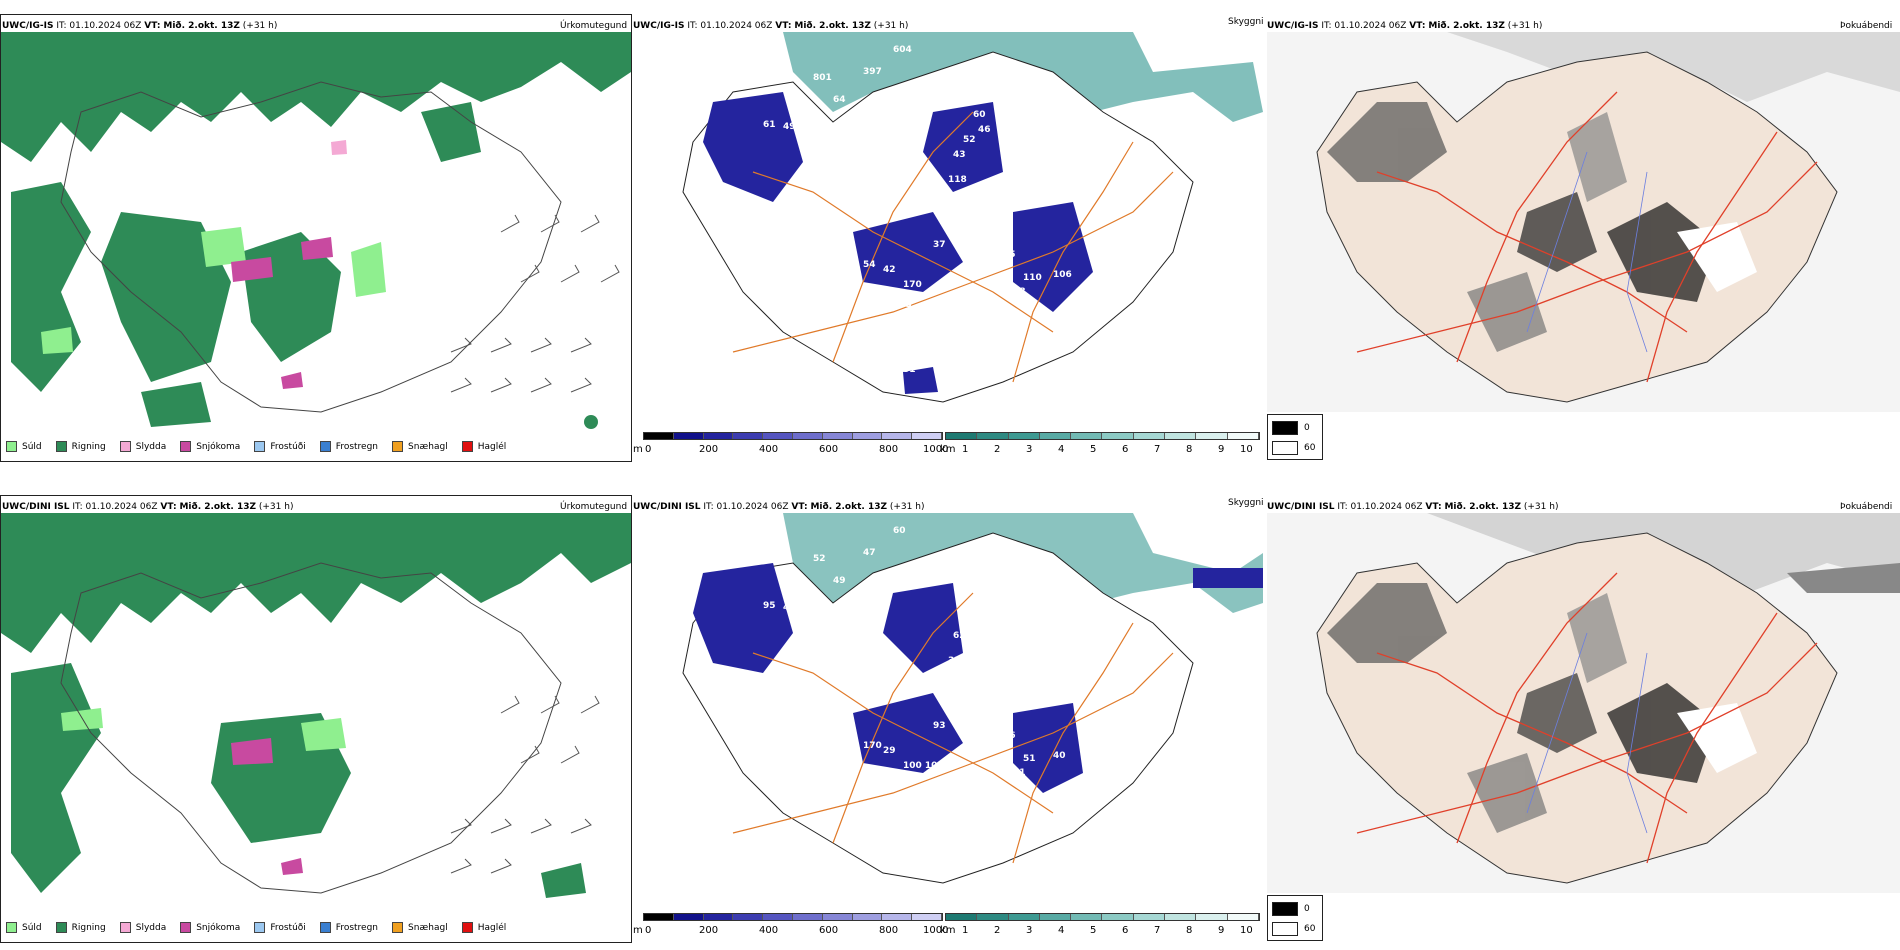  Describe the element at coordinates (872, 746) in the screenshot. I see `ceiling-value-label: 170` at that location.